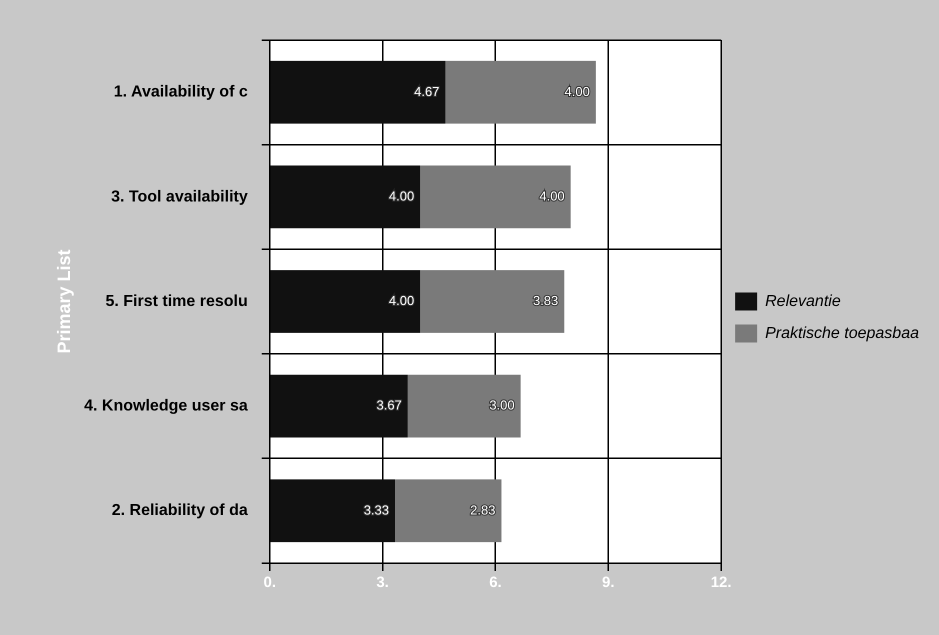 This screenshot has height=635, width=939. Describe the element at coordinates (842, 333) in the screenshot. I see `legend-label: Praktische toepasbaa` at that location.